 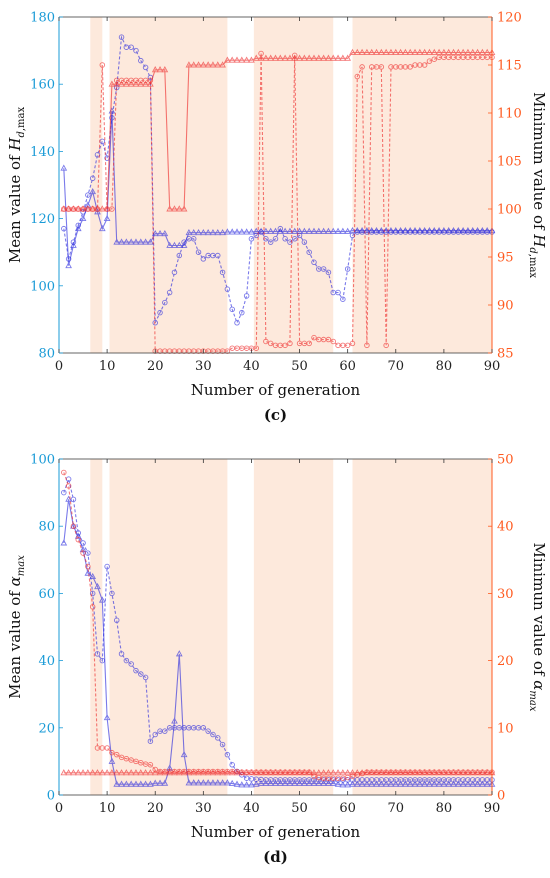 I want to click on y-left-axis-label: Mean value of αmax, so click(x=16, y=627).